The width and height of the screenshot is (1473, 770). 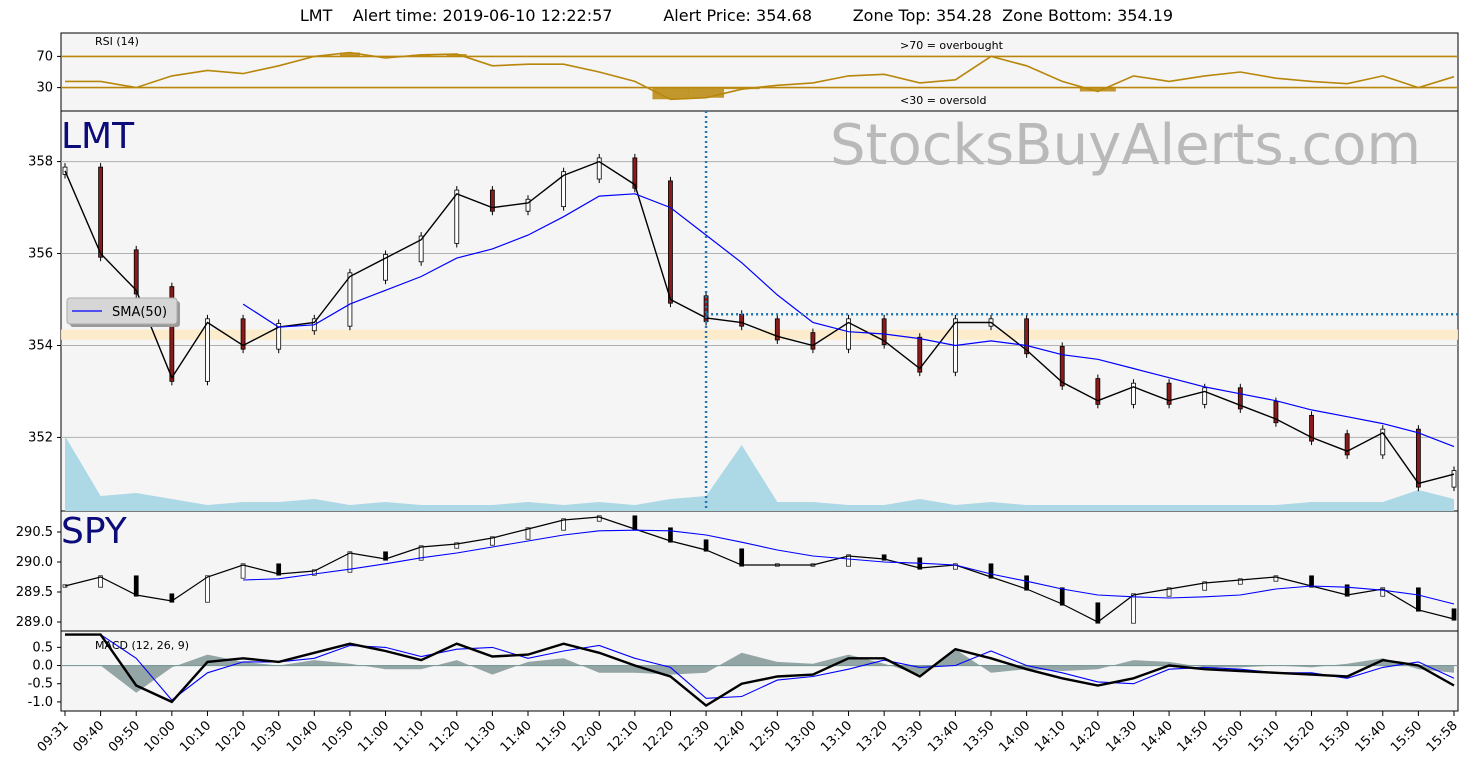 I want to click on rsi-line, so click(x=760, y=76).